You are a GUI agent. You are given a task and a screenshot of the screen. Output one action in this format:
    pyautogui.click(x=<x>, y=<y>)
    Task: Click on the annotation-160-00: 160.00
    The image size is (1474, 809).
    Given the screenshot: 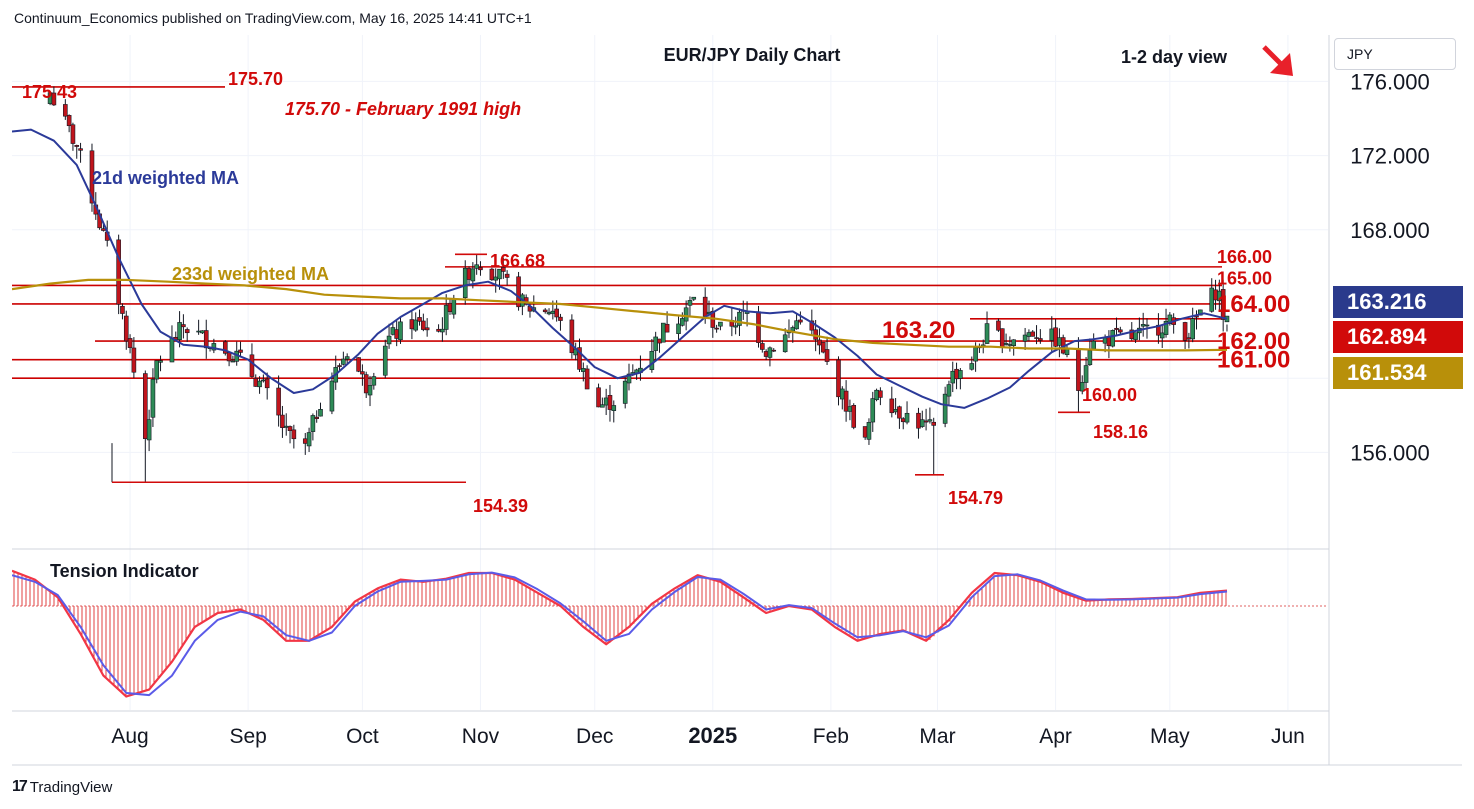 What is the action you would take?
    pyautogui.click(x=1109, y=395)
    